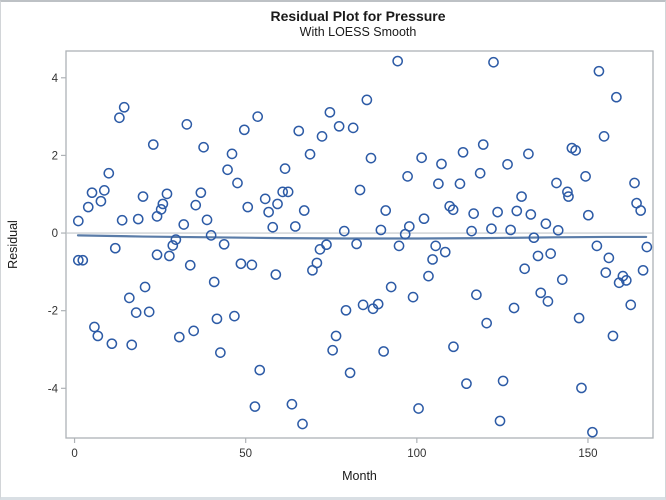  Describe the element at coordinates (53, 389) in the screenshot. I see `y-tick-label: -4` at that location.